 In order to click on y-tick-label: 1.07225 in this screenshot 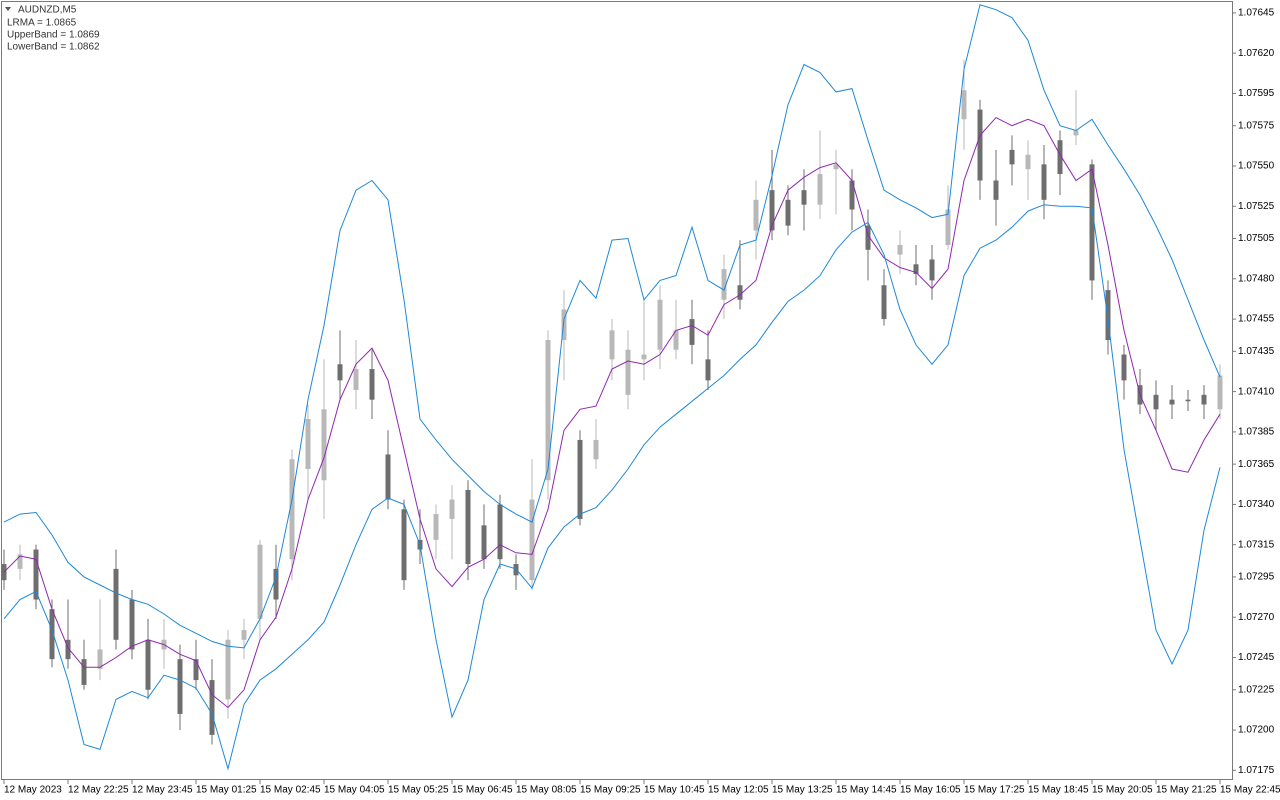, I will do `click(1256, 689)`.